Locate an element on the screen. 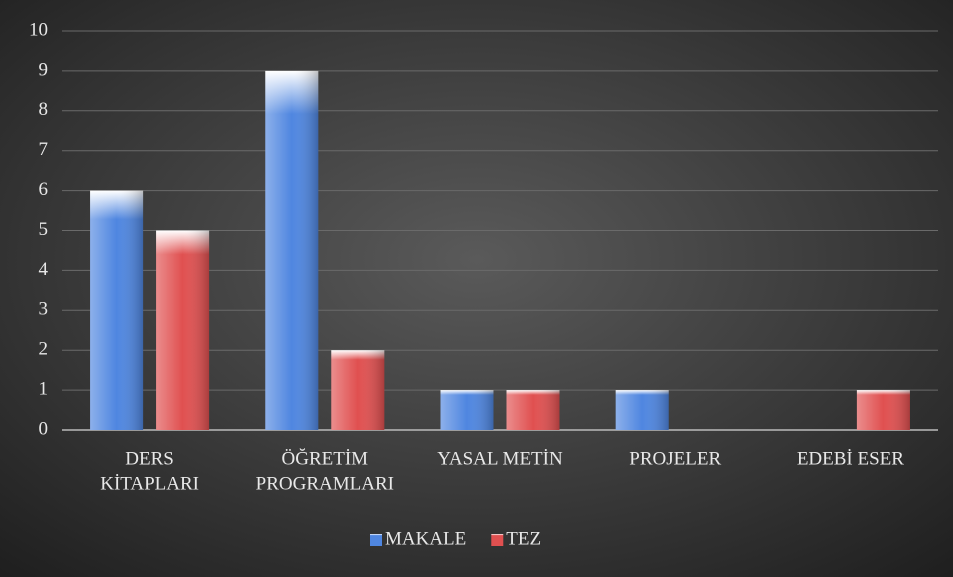 This screenshot has height=577, width=953. y-tick-label: 8 is located at coordinates (44, 109).